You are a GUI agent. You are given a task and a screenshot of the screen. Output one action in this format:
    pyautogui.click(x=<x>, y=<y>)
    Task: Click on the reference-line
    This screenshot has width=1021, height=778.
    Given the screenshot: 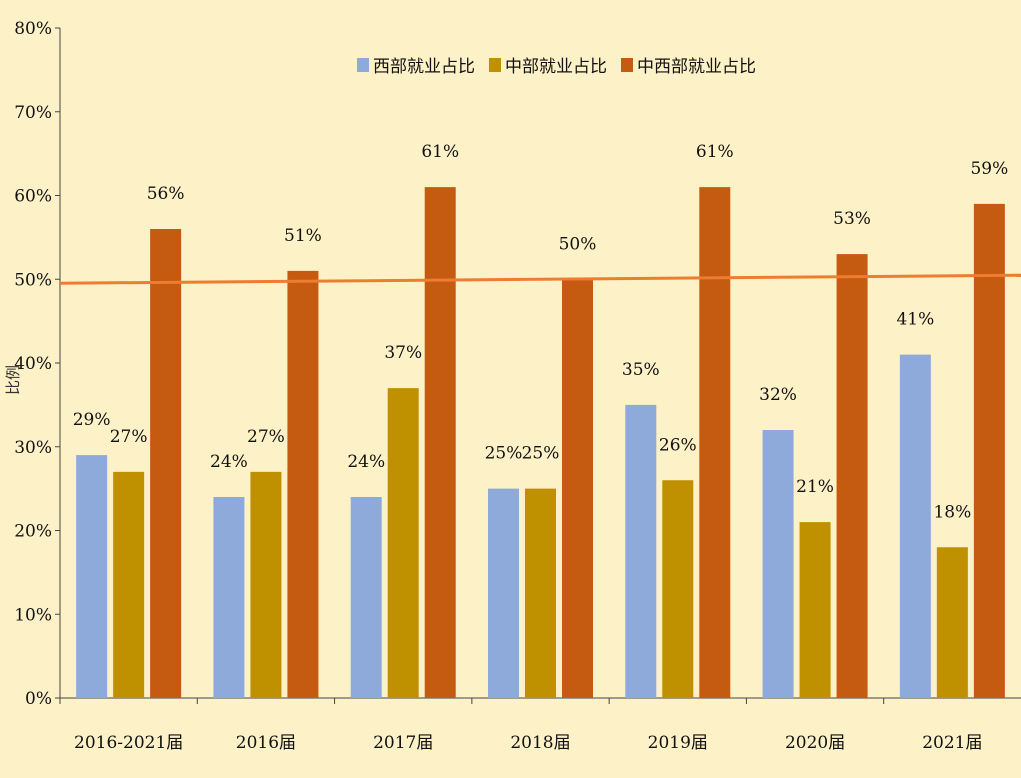 What is the action you would take?
    pyautogui.click(x=540, y=279)
    